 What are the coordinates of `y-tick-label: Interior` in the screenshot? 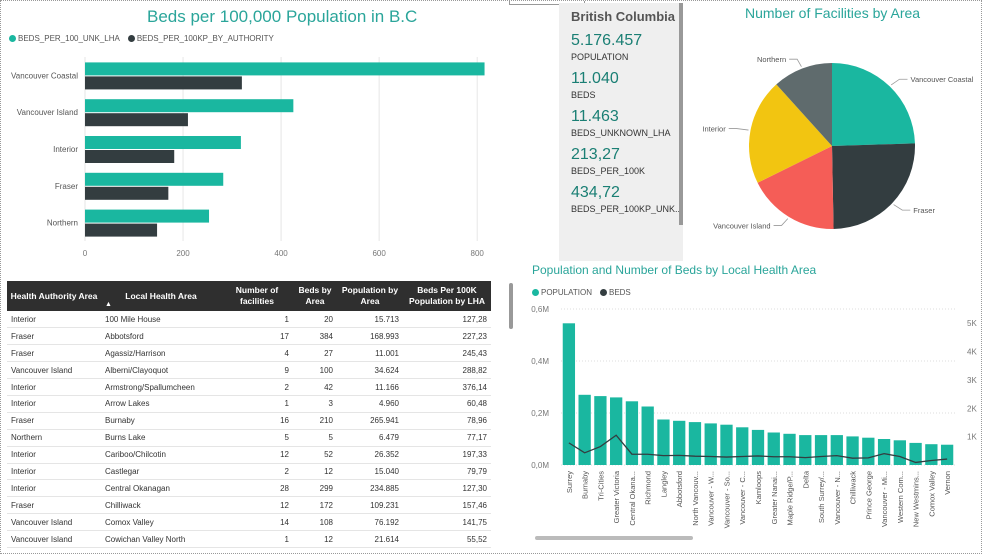 It's located at (65, 149).